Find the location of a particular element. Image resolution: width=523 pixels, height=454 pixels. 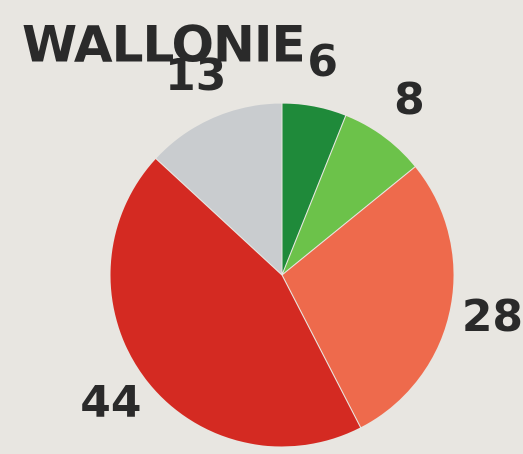

data-label: 28 is located at coordinates (492, 316).